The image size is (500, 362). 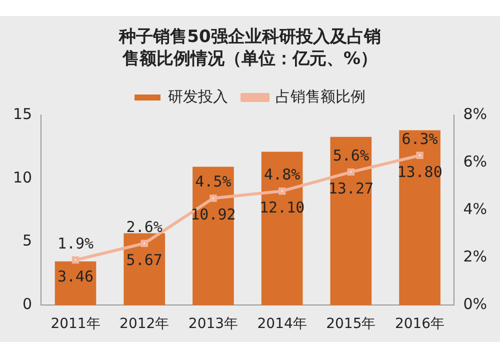 What do you see at coordinates (144, 259) in the screenshot?
I see `data-label: 5.67` at bounding box center [144, 259].